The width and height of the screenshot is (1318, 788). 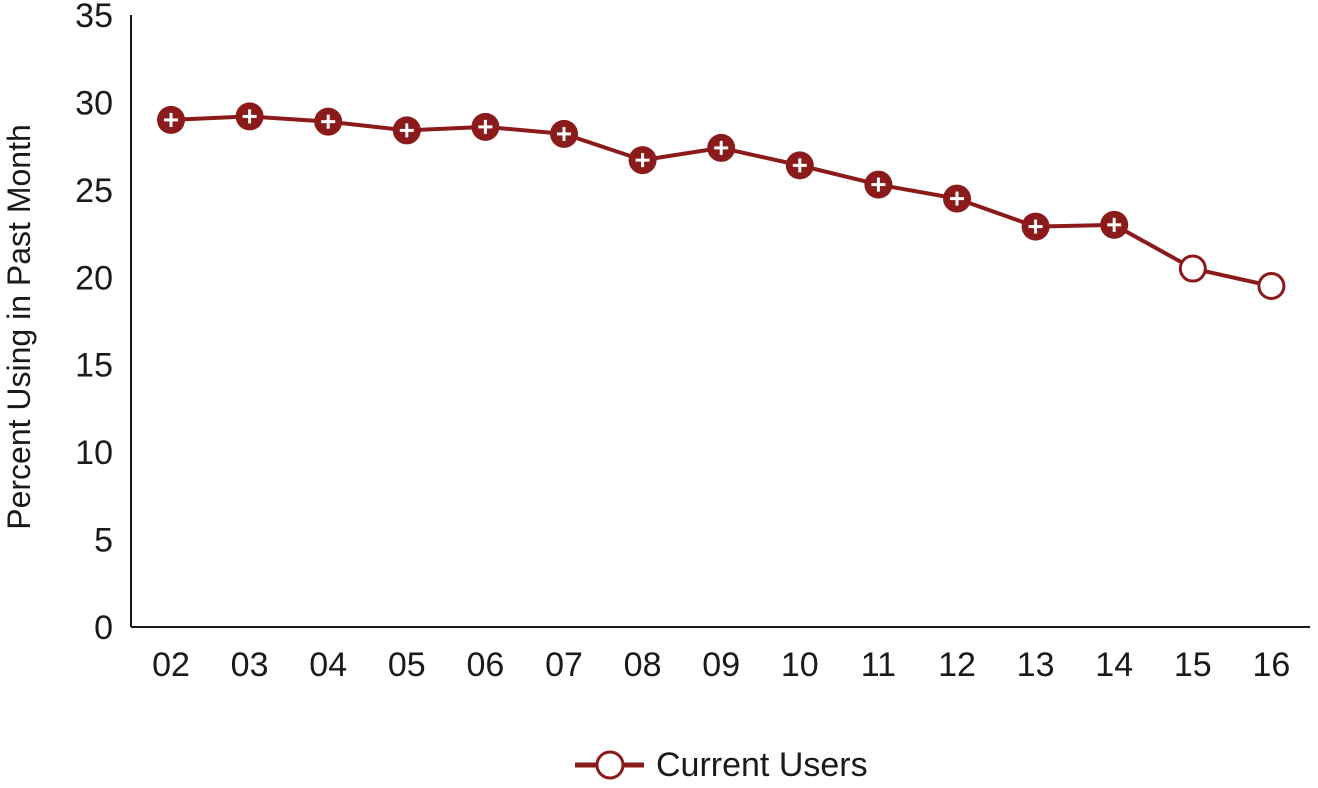 What do you see at coordinates (94, 366) in the screenshot?
I see `y-tick-label: 15` at bounding box center [94, 366].